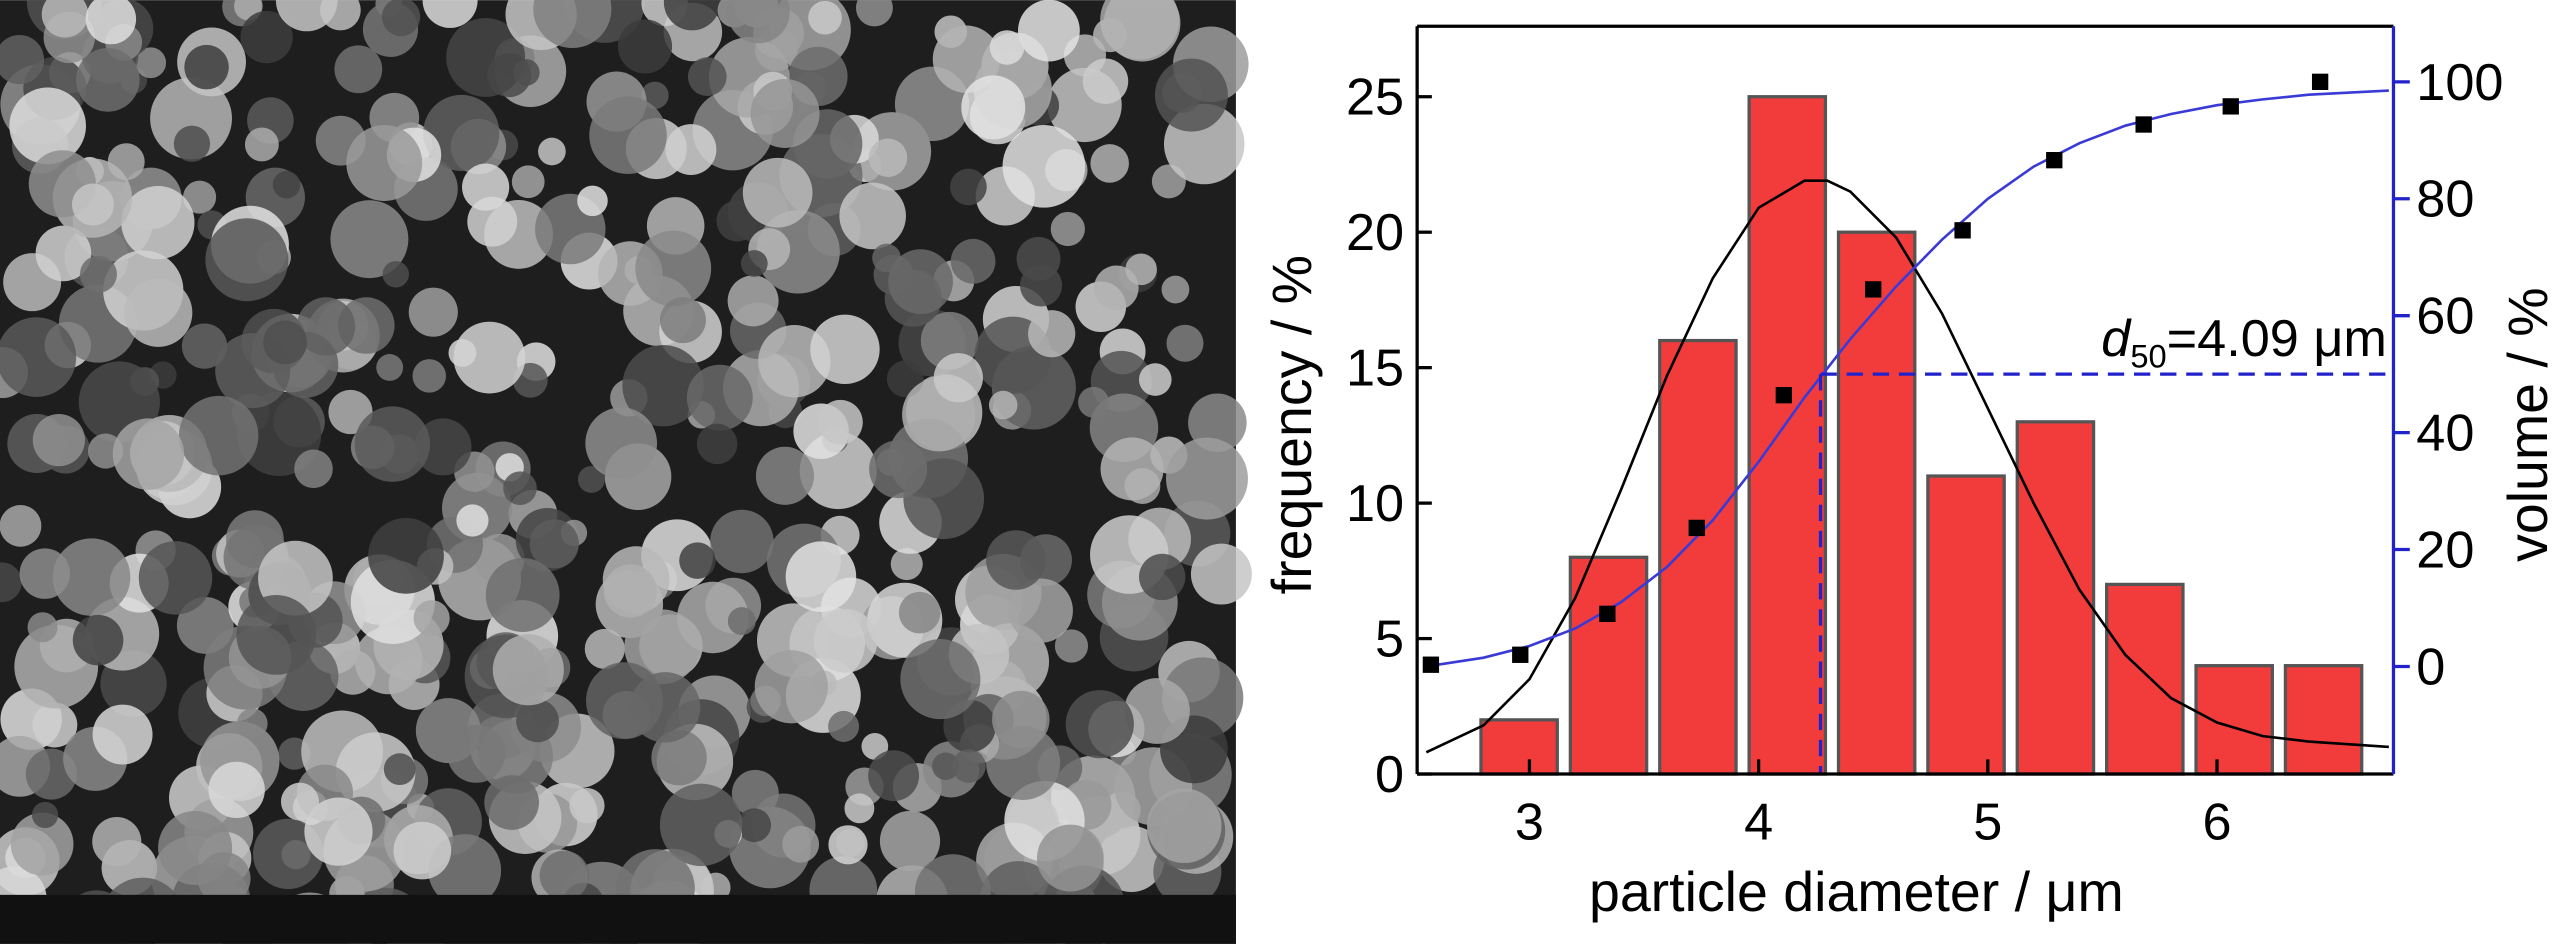  What do you see at coordinates (2459, 83) in the screenshot?
I see `y2-tick-label: 100` at bounding box center [2459, 83].